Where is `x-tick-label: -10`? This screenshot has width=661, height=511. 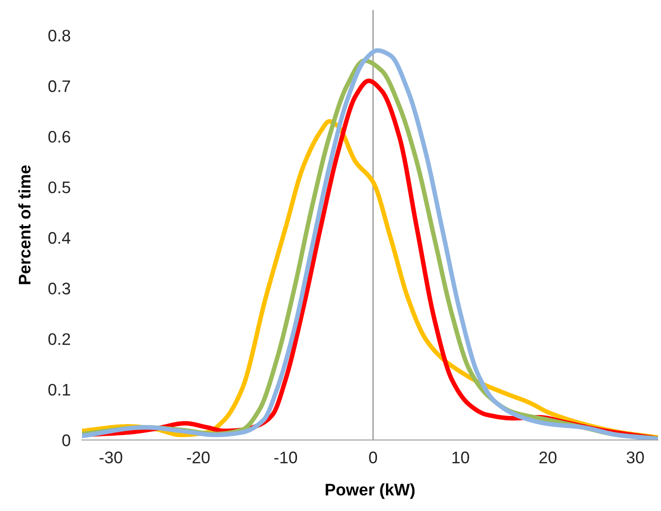 x-tick-label: -10 is located at coordinates (286, 458).